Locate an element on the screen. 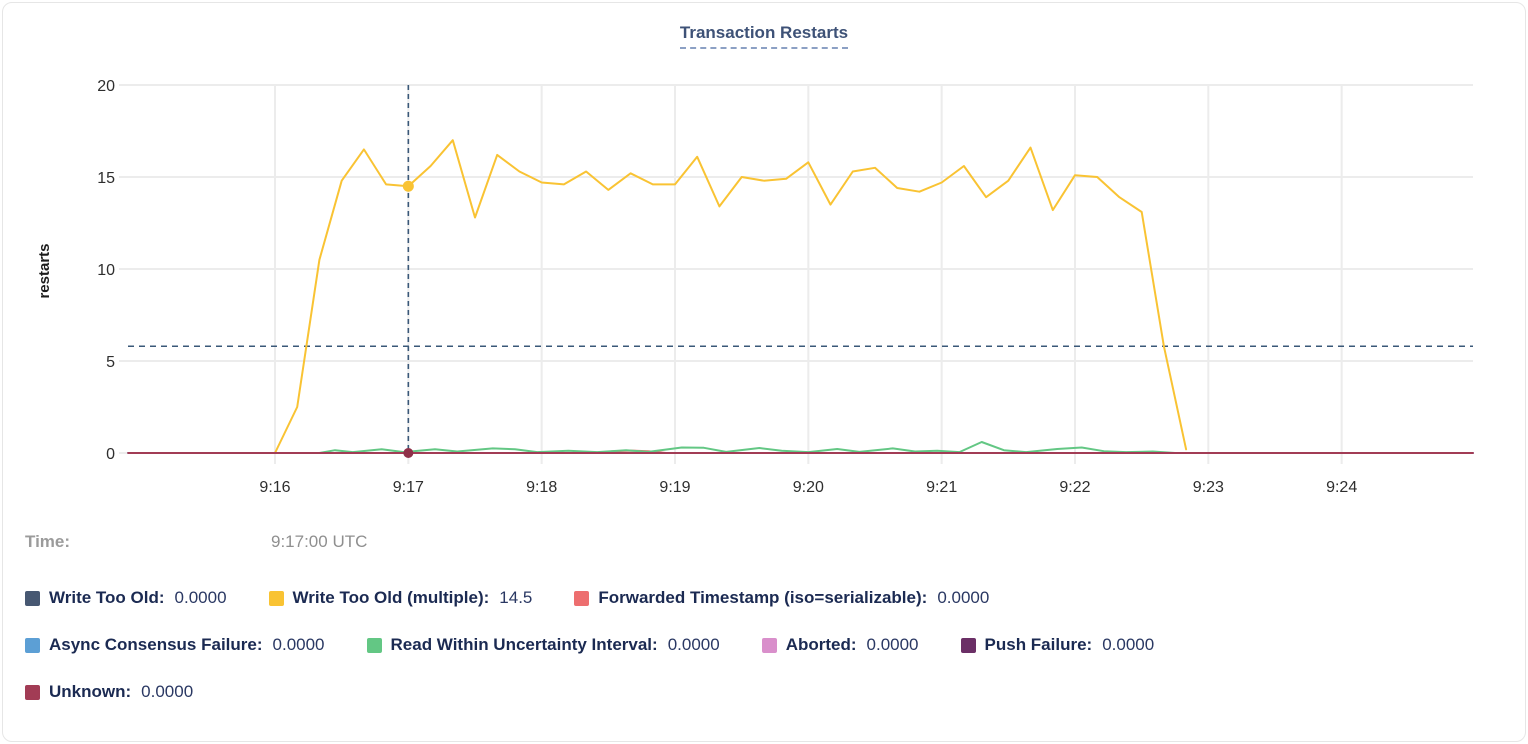  chart-title-wrap: Transaction Restarts is located at coordinates (764, 36).